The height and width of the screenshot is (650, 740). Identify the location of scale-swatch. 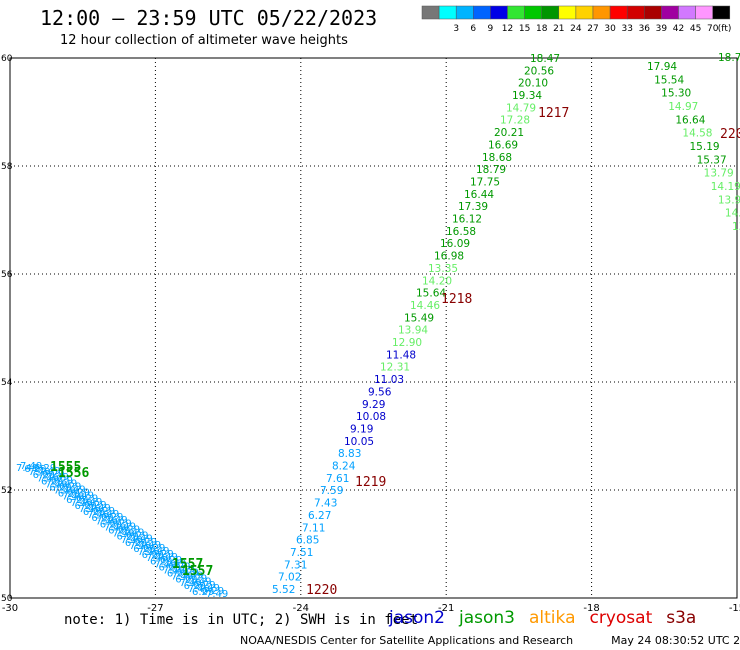
(721, 12).